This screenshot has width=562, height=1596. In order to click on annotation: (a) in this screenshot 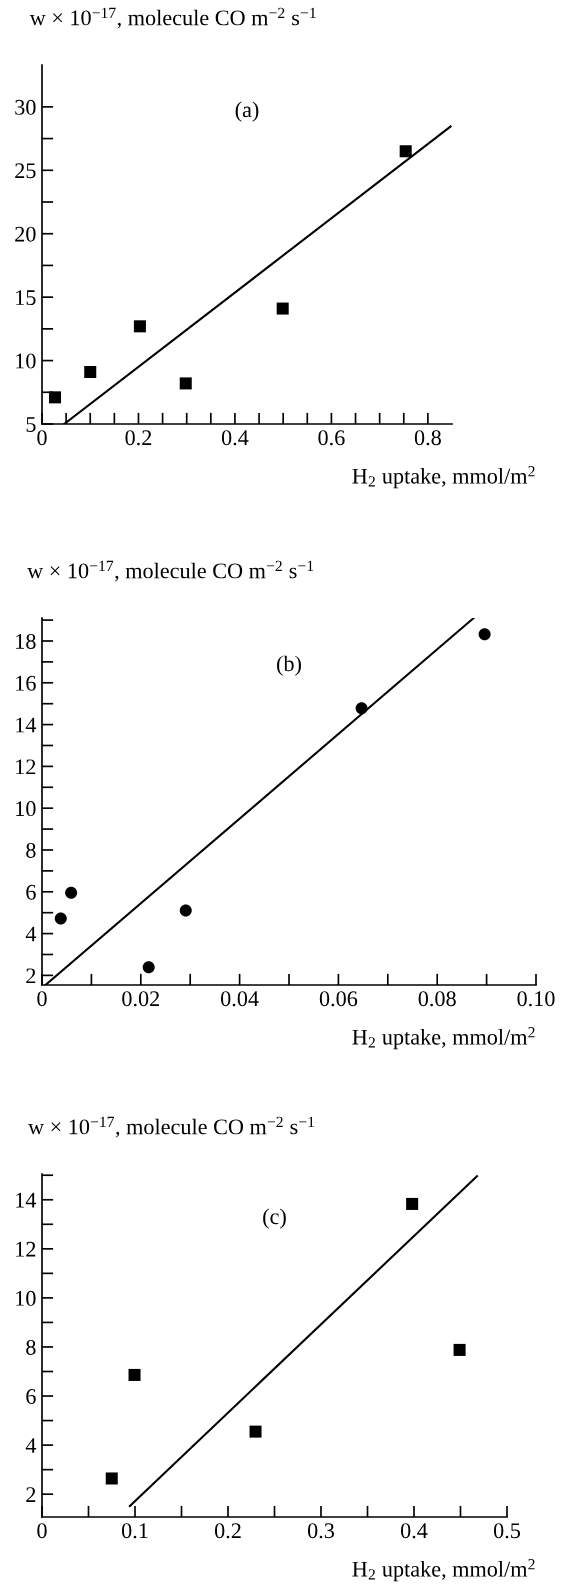, I will do `click(247, 111)`.